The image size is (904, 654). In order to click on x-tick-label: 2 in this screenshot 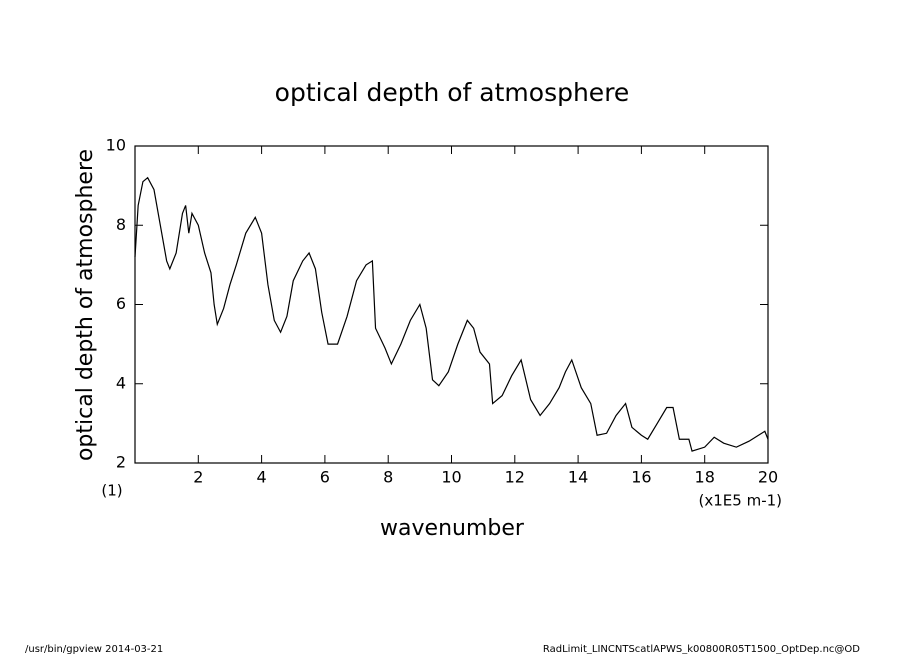, I will do `click(198, 477)`.